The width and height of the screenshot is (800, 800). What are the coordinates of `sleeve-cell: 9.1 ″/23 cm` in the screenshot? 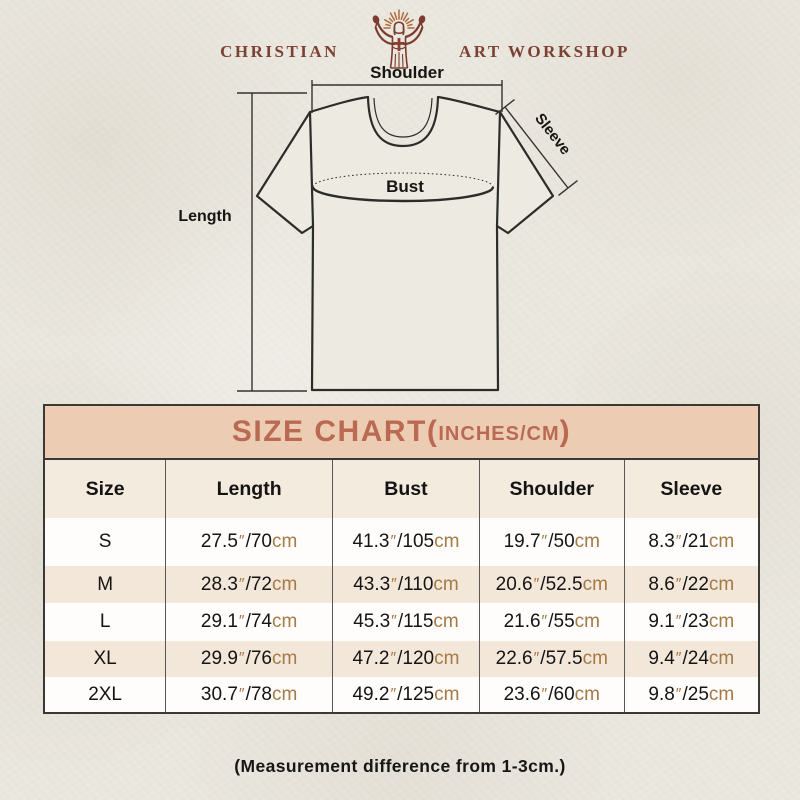 It's located at (691, 622).